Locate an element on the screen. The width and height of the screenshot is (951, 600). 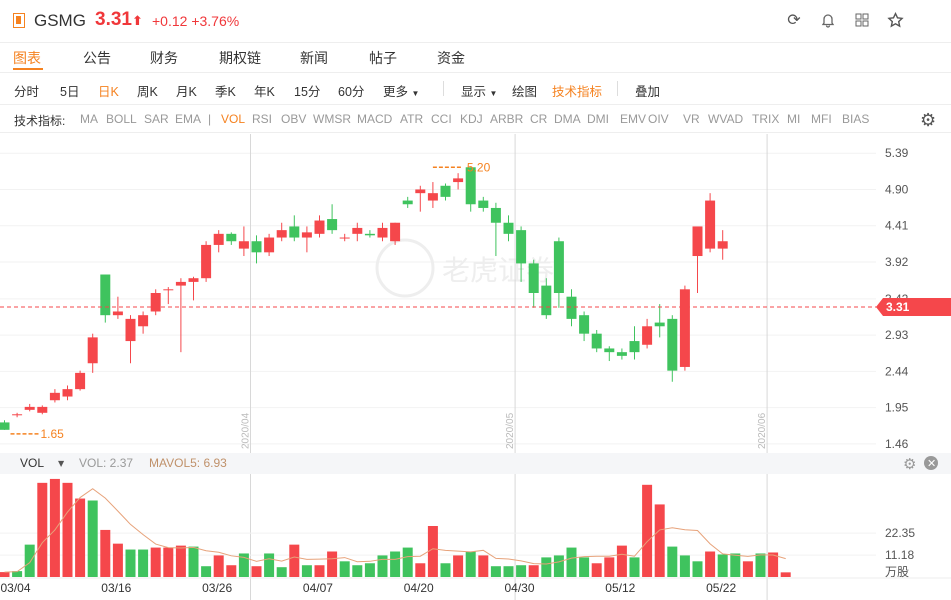
grid-icon is located at coordinates (862, 21).